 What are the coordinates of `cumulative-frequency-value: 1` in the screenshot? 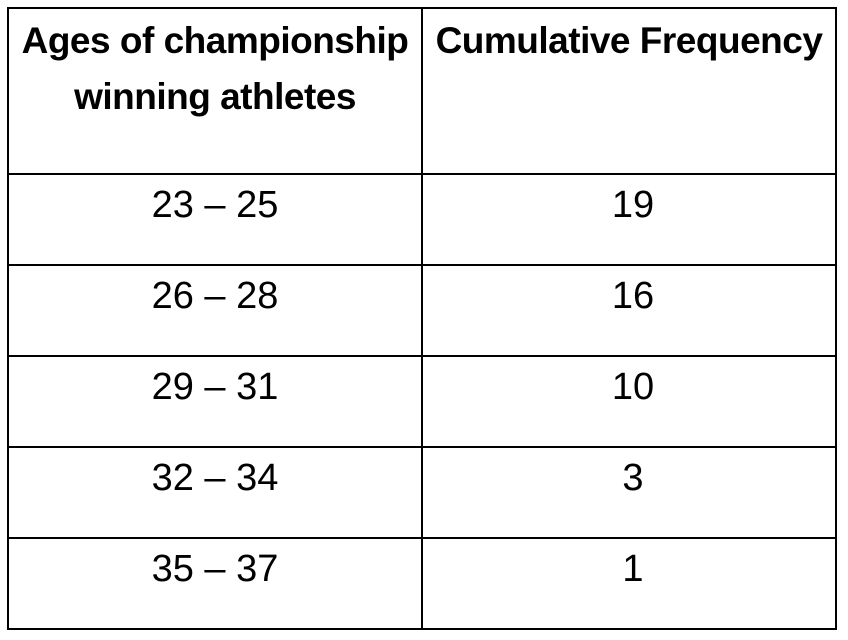 It's located at (633, 569).